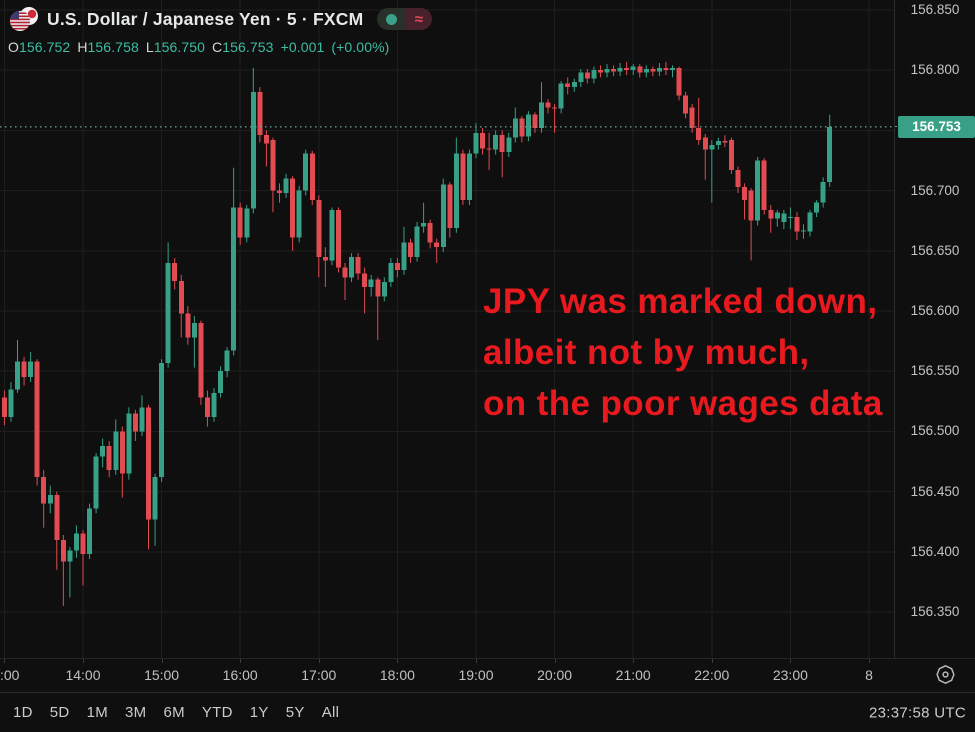 The width and height of the screenshot is (975, 732). Describe the element at coordinates (823, 192) in the screenshot. I see `candle-23:25` at that location.